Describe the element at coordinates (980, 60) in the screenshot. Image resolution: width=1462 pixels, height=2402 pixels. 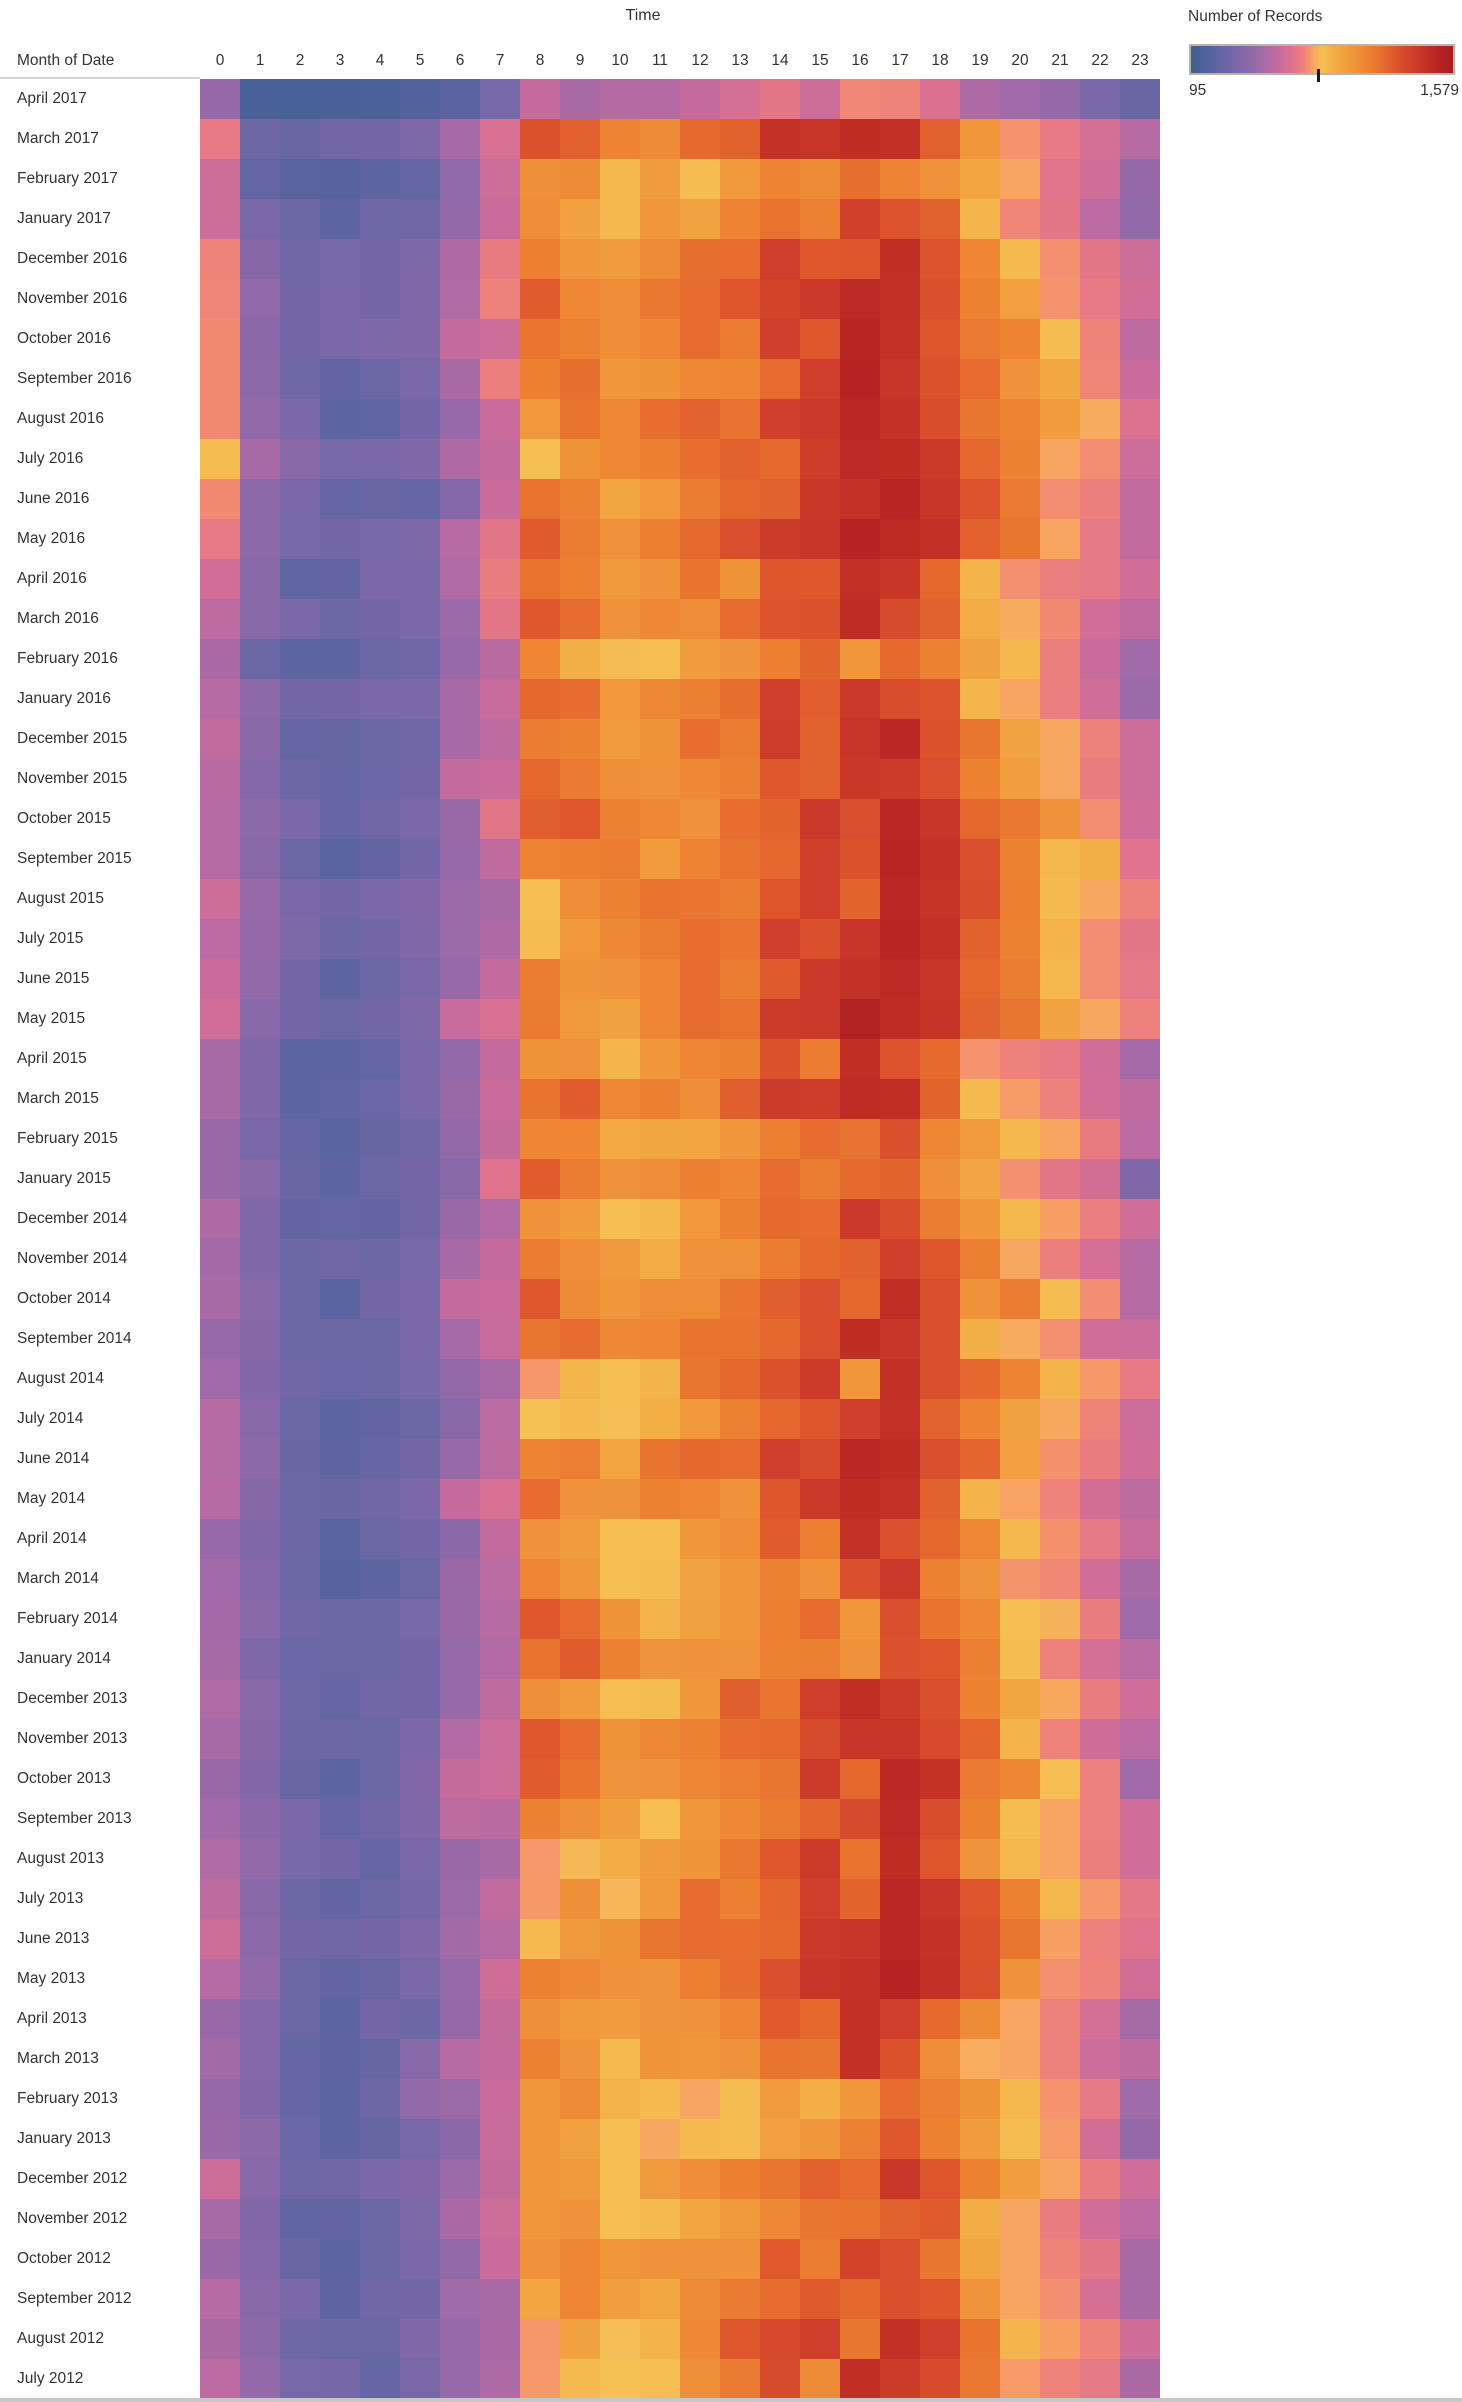
I see `hour-column-header-19: 19` at that location.